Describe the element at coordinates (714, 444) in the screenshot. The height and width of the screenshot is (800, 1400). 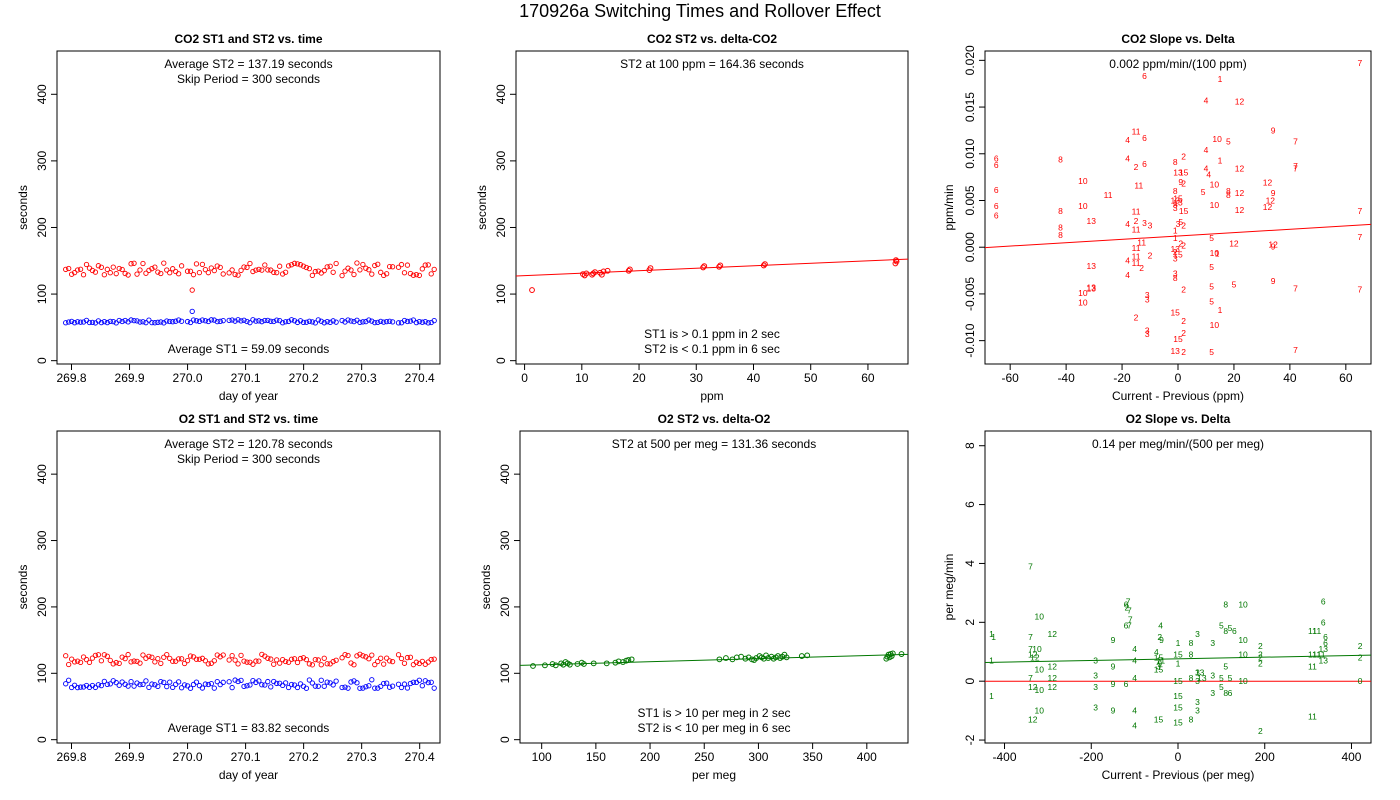
I see `annotation-st2-at: ST2 at 500 per meg = 131.36 seconds` at that location.